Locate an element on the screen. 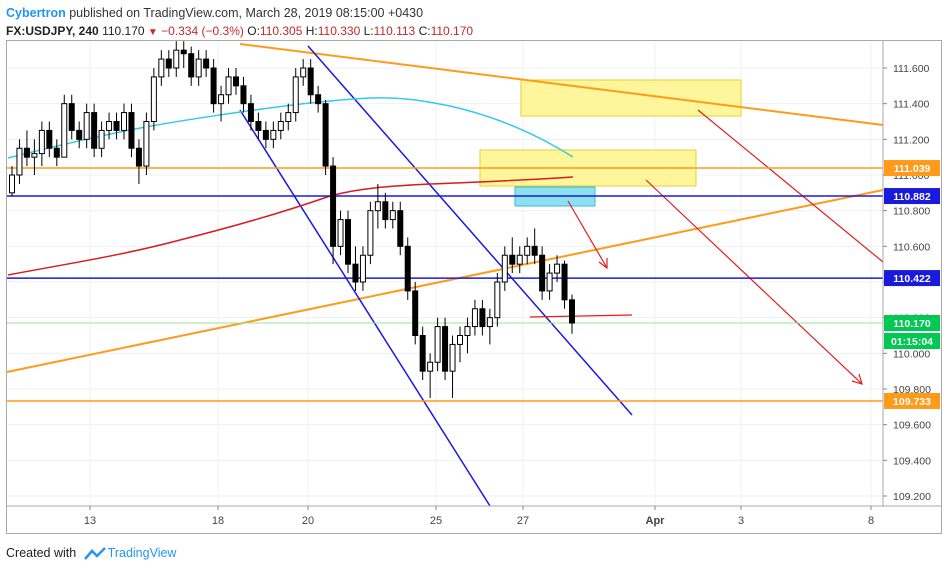 This screenshot has height=571, width=948. x-tick-label: 27 is located at coordinates (523, 521).